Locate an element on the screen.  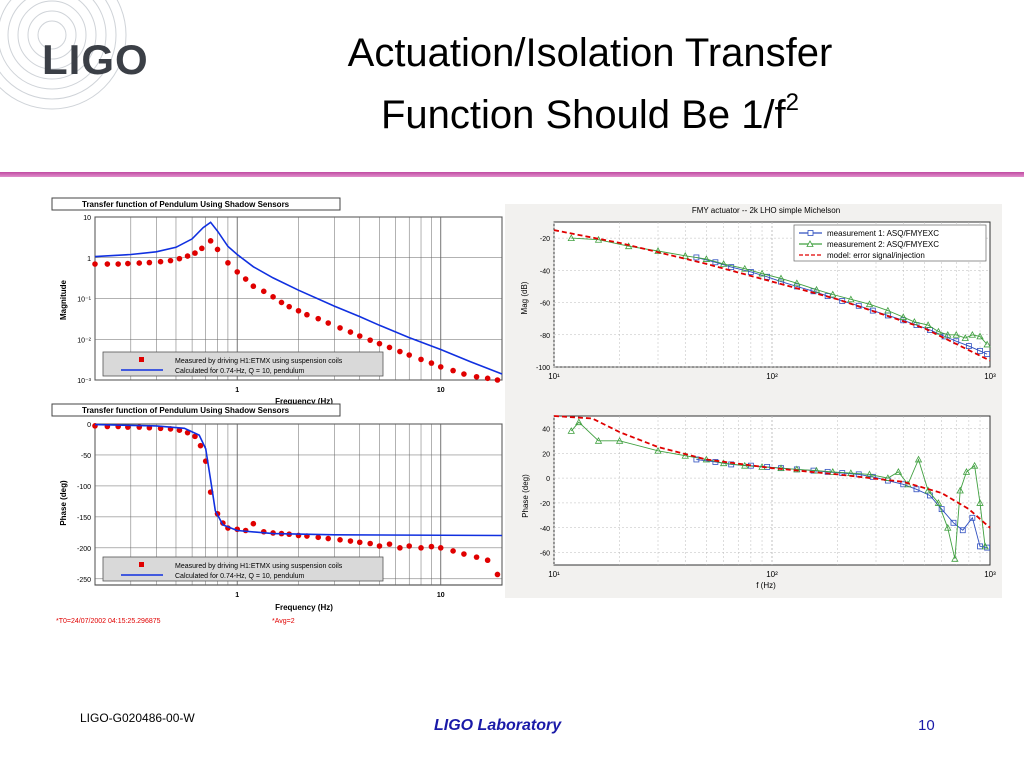
y-tick-label: -50 is located at coordinates (86, 456).